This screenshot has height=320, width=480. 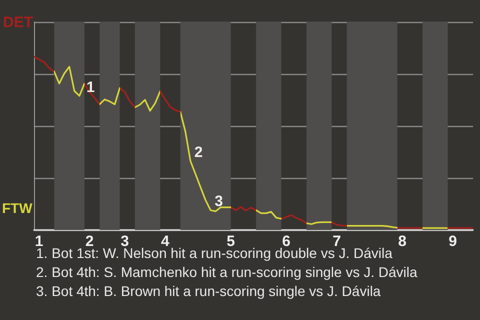 I want to click on text: 2. Bot 4th: S. Mamchenko hit a run-scoring single vs J. Dávila, so click(x=227, y=272).